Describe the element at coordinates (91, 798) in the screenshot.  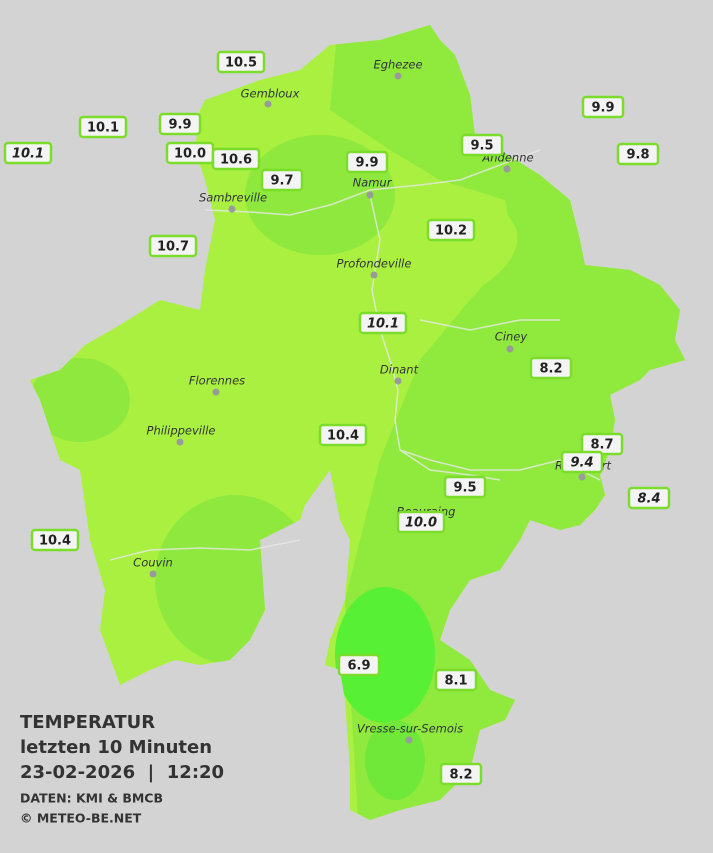
I see `legend-source: DATEN: KMI & BMCB` at that location.